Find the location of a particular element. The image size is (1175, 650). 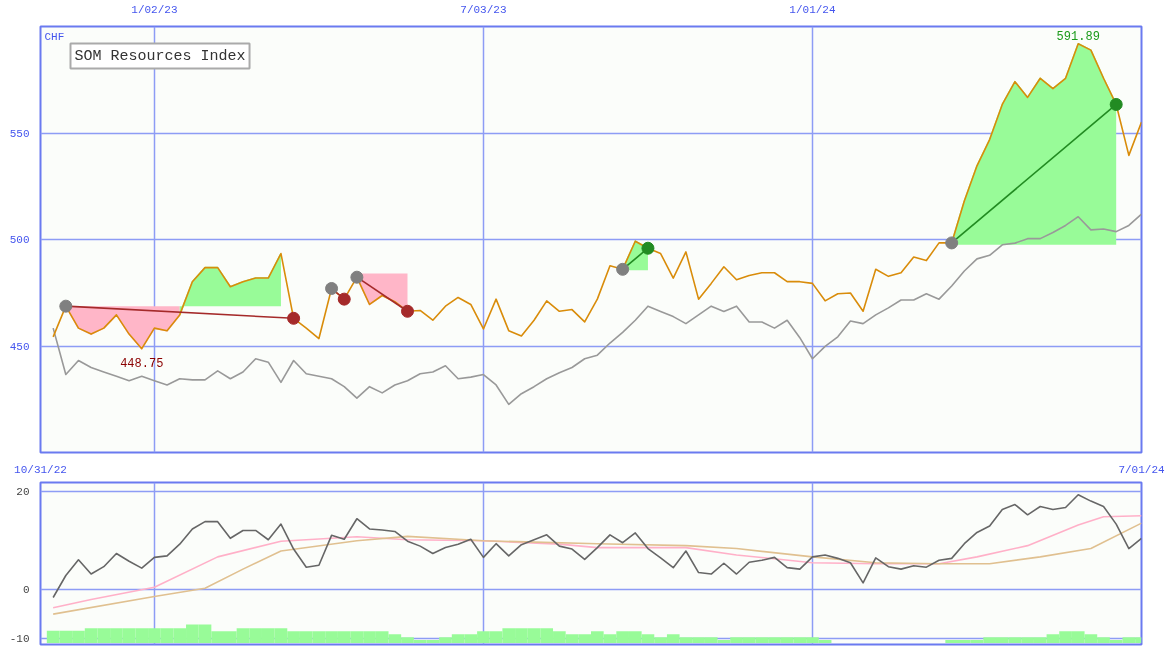

text: SOM Resources Index is located at coordinates (160, 56).